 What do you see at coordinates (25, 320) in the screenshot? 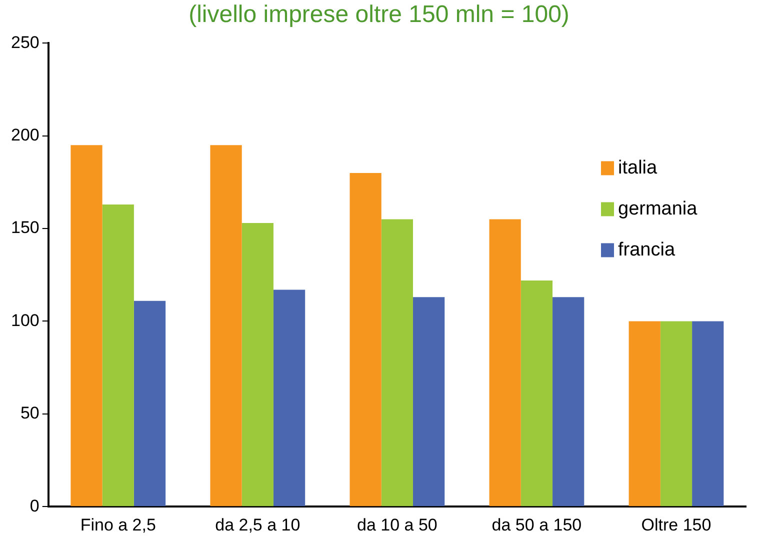
I see `y-tick-label: 100` at bounding box center [25, 320].